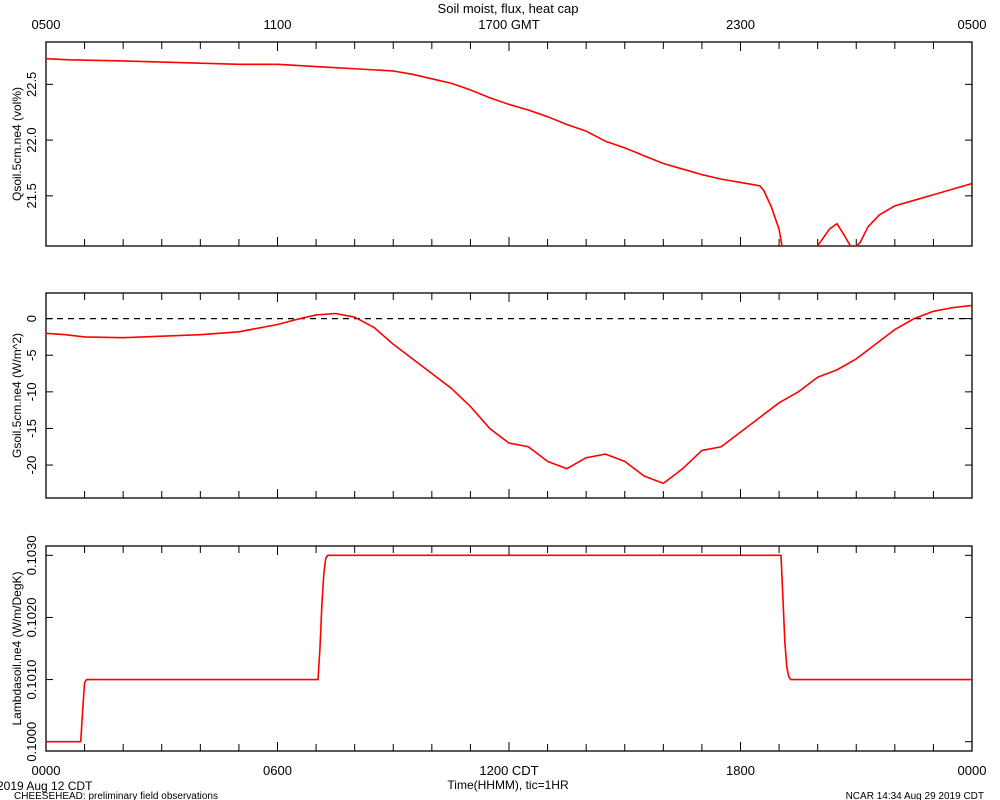  I want to click on y-axis-label: Gsoil.5cm.ne4 (W/m^2), so click(17, 395).